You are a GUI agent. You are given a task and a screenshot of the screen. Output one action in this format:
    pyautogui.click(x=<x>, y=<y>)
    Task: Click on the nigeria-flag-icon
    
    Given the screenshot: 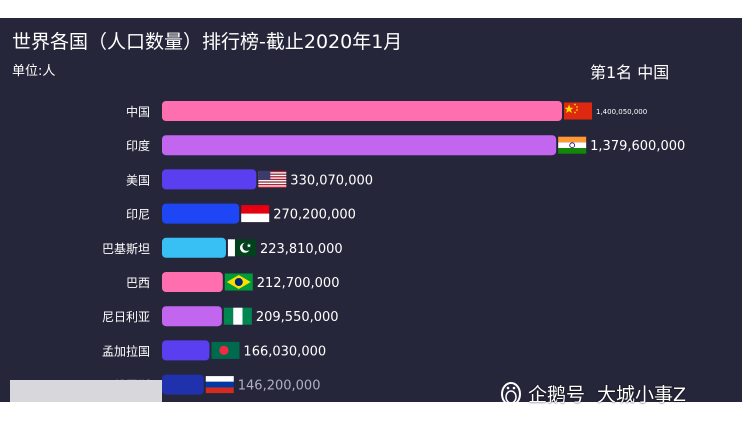 What is the action you would take?
    pyautogui.click(x=237, y=316)
    